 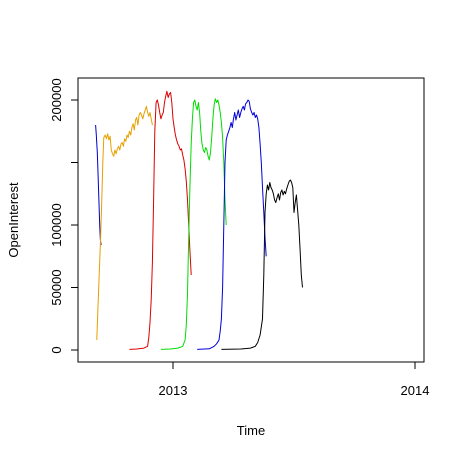 I want to click on y-tick-label: 50000, so click(x=56, y=287).